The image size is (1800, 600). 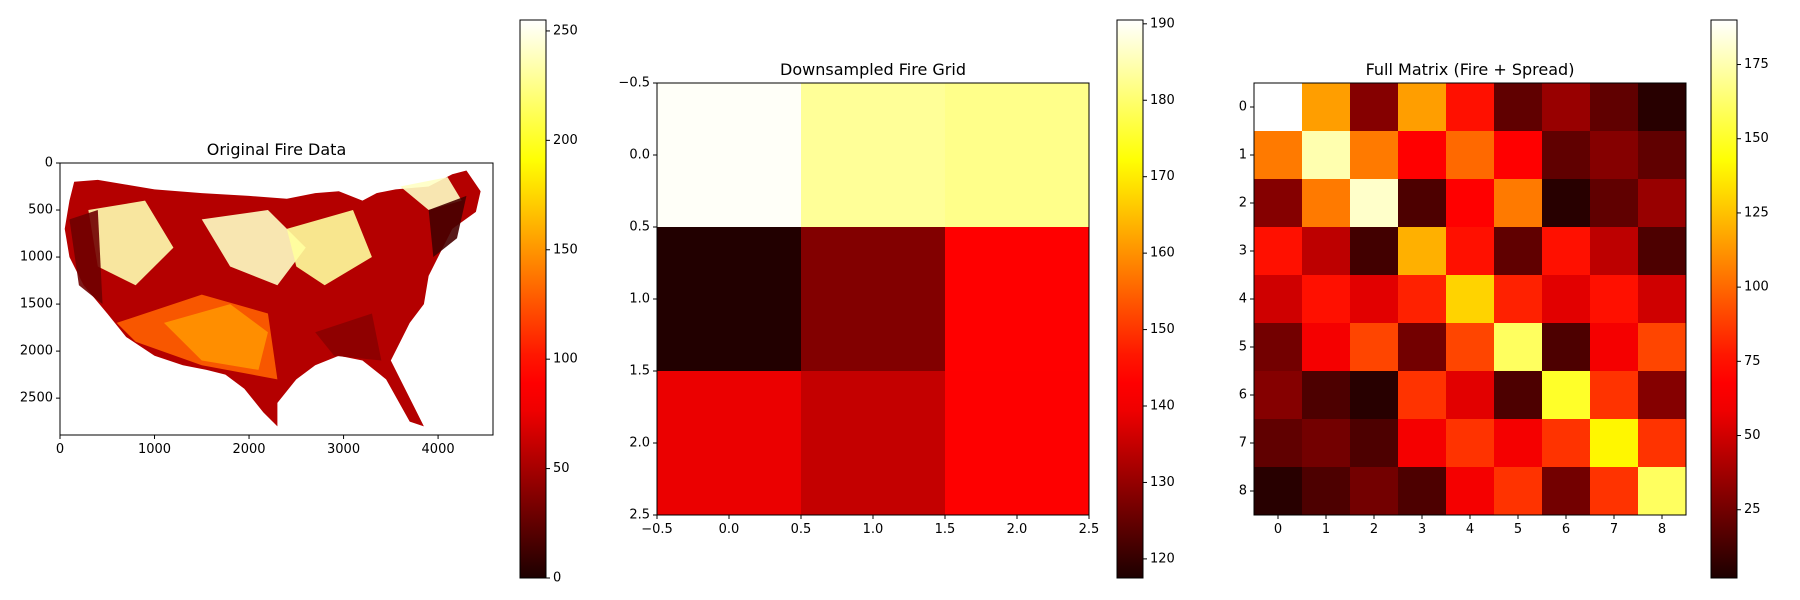 I want to click on colorbar-tick-label: 75, so click(x=1752, y=361).